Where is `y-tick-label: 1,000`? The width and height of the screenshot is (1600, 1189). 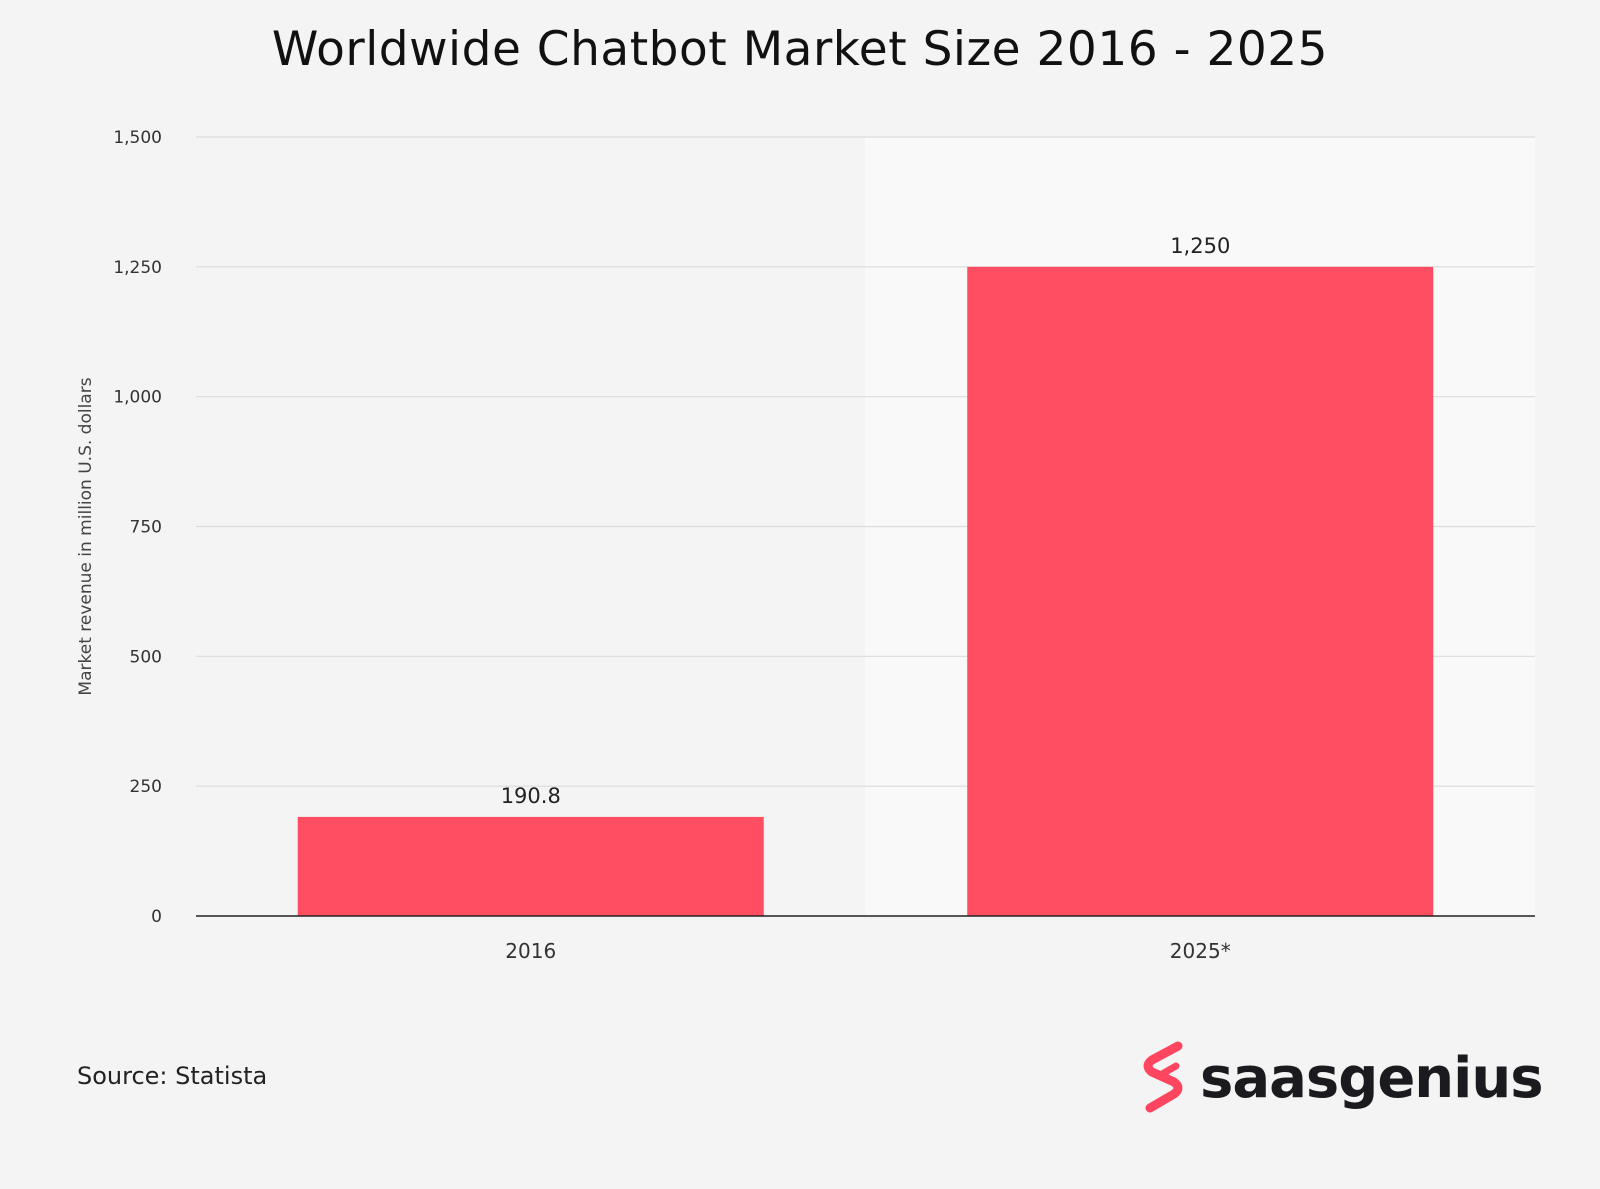 y-tick-label: 1,000 is located at coordinates (137, 398).